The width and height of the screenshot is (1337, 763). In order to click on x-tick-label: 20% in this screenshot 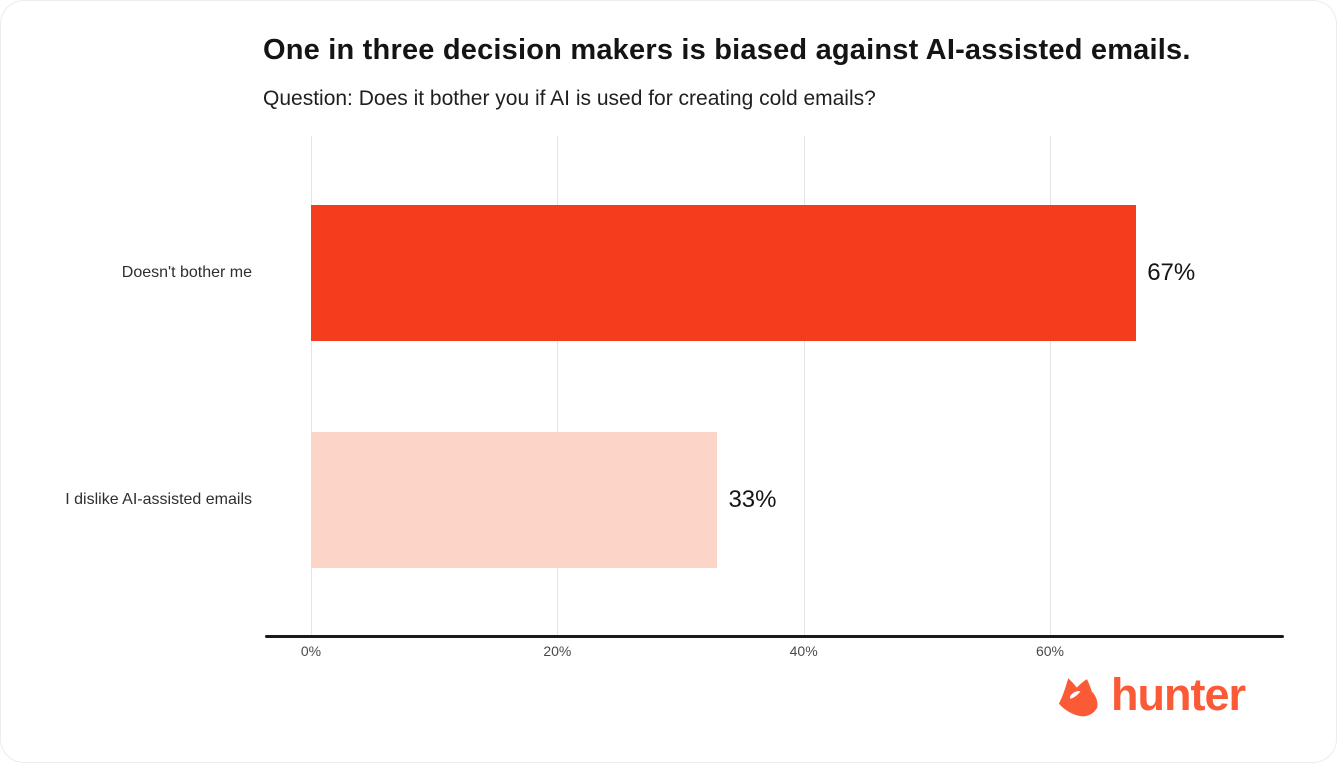, I will do `click(557, 651)`.